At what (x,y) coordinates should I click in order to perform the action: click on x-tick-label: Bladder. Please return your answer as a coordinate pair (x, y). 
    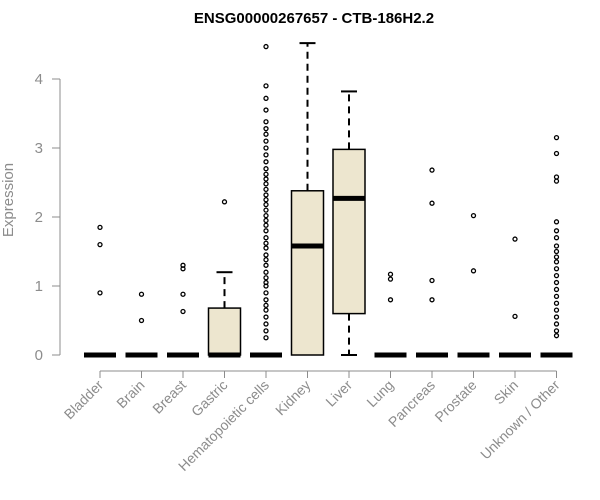
    Looking at the image, I should click on (84, 400).